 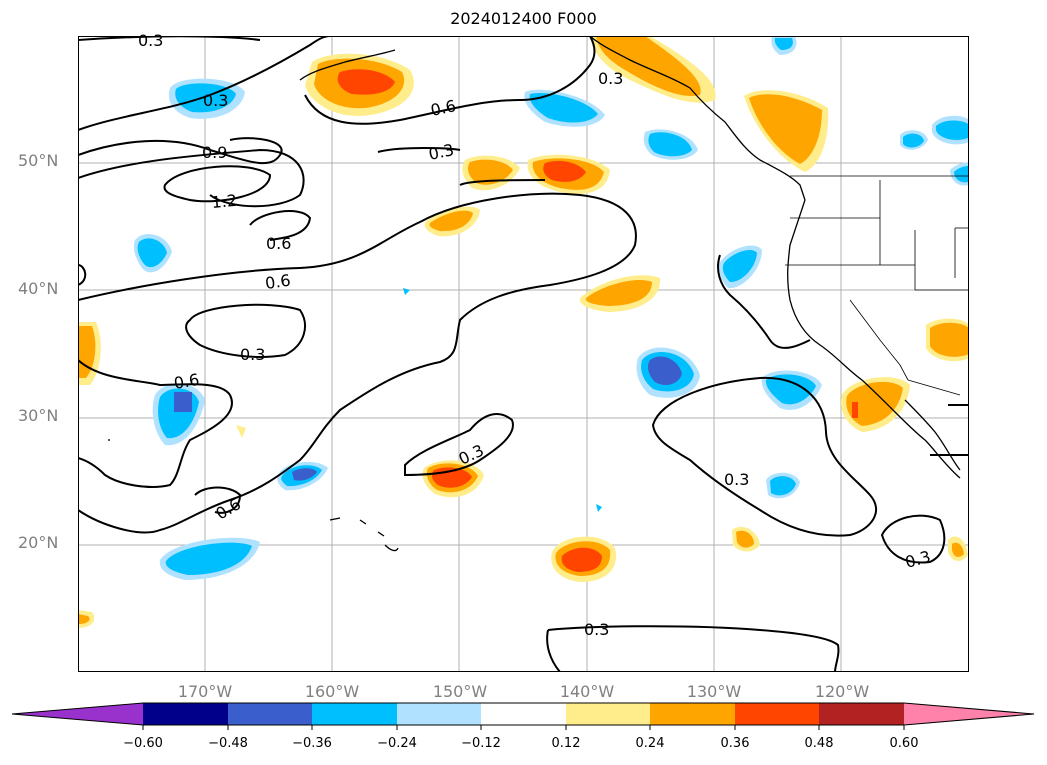 What do you see at coordinates (877, 285) in the screenshot?
I see `political-borders` at bounding box center [877, 285].